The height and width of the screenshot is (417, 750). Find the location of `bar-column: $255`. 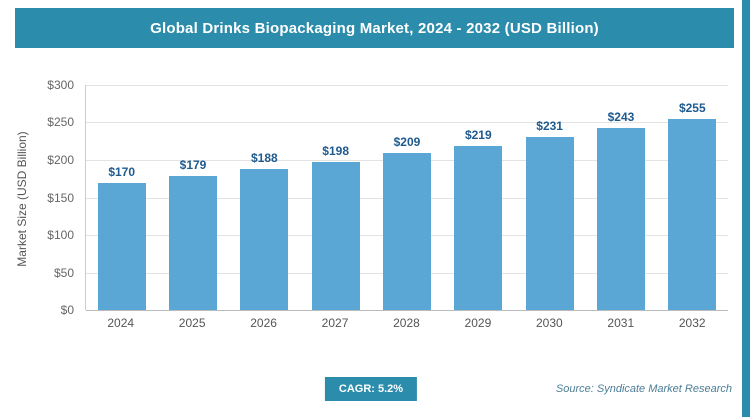

bar-column: $255 is located at coordinates (692, 197).